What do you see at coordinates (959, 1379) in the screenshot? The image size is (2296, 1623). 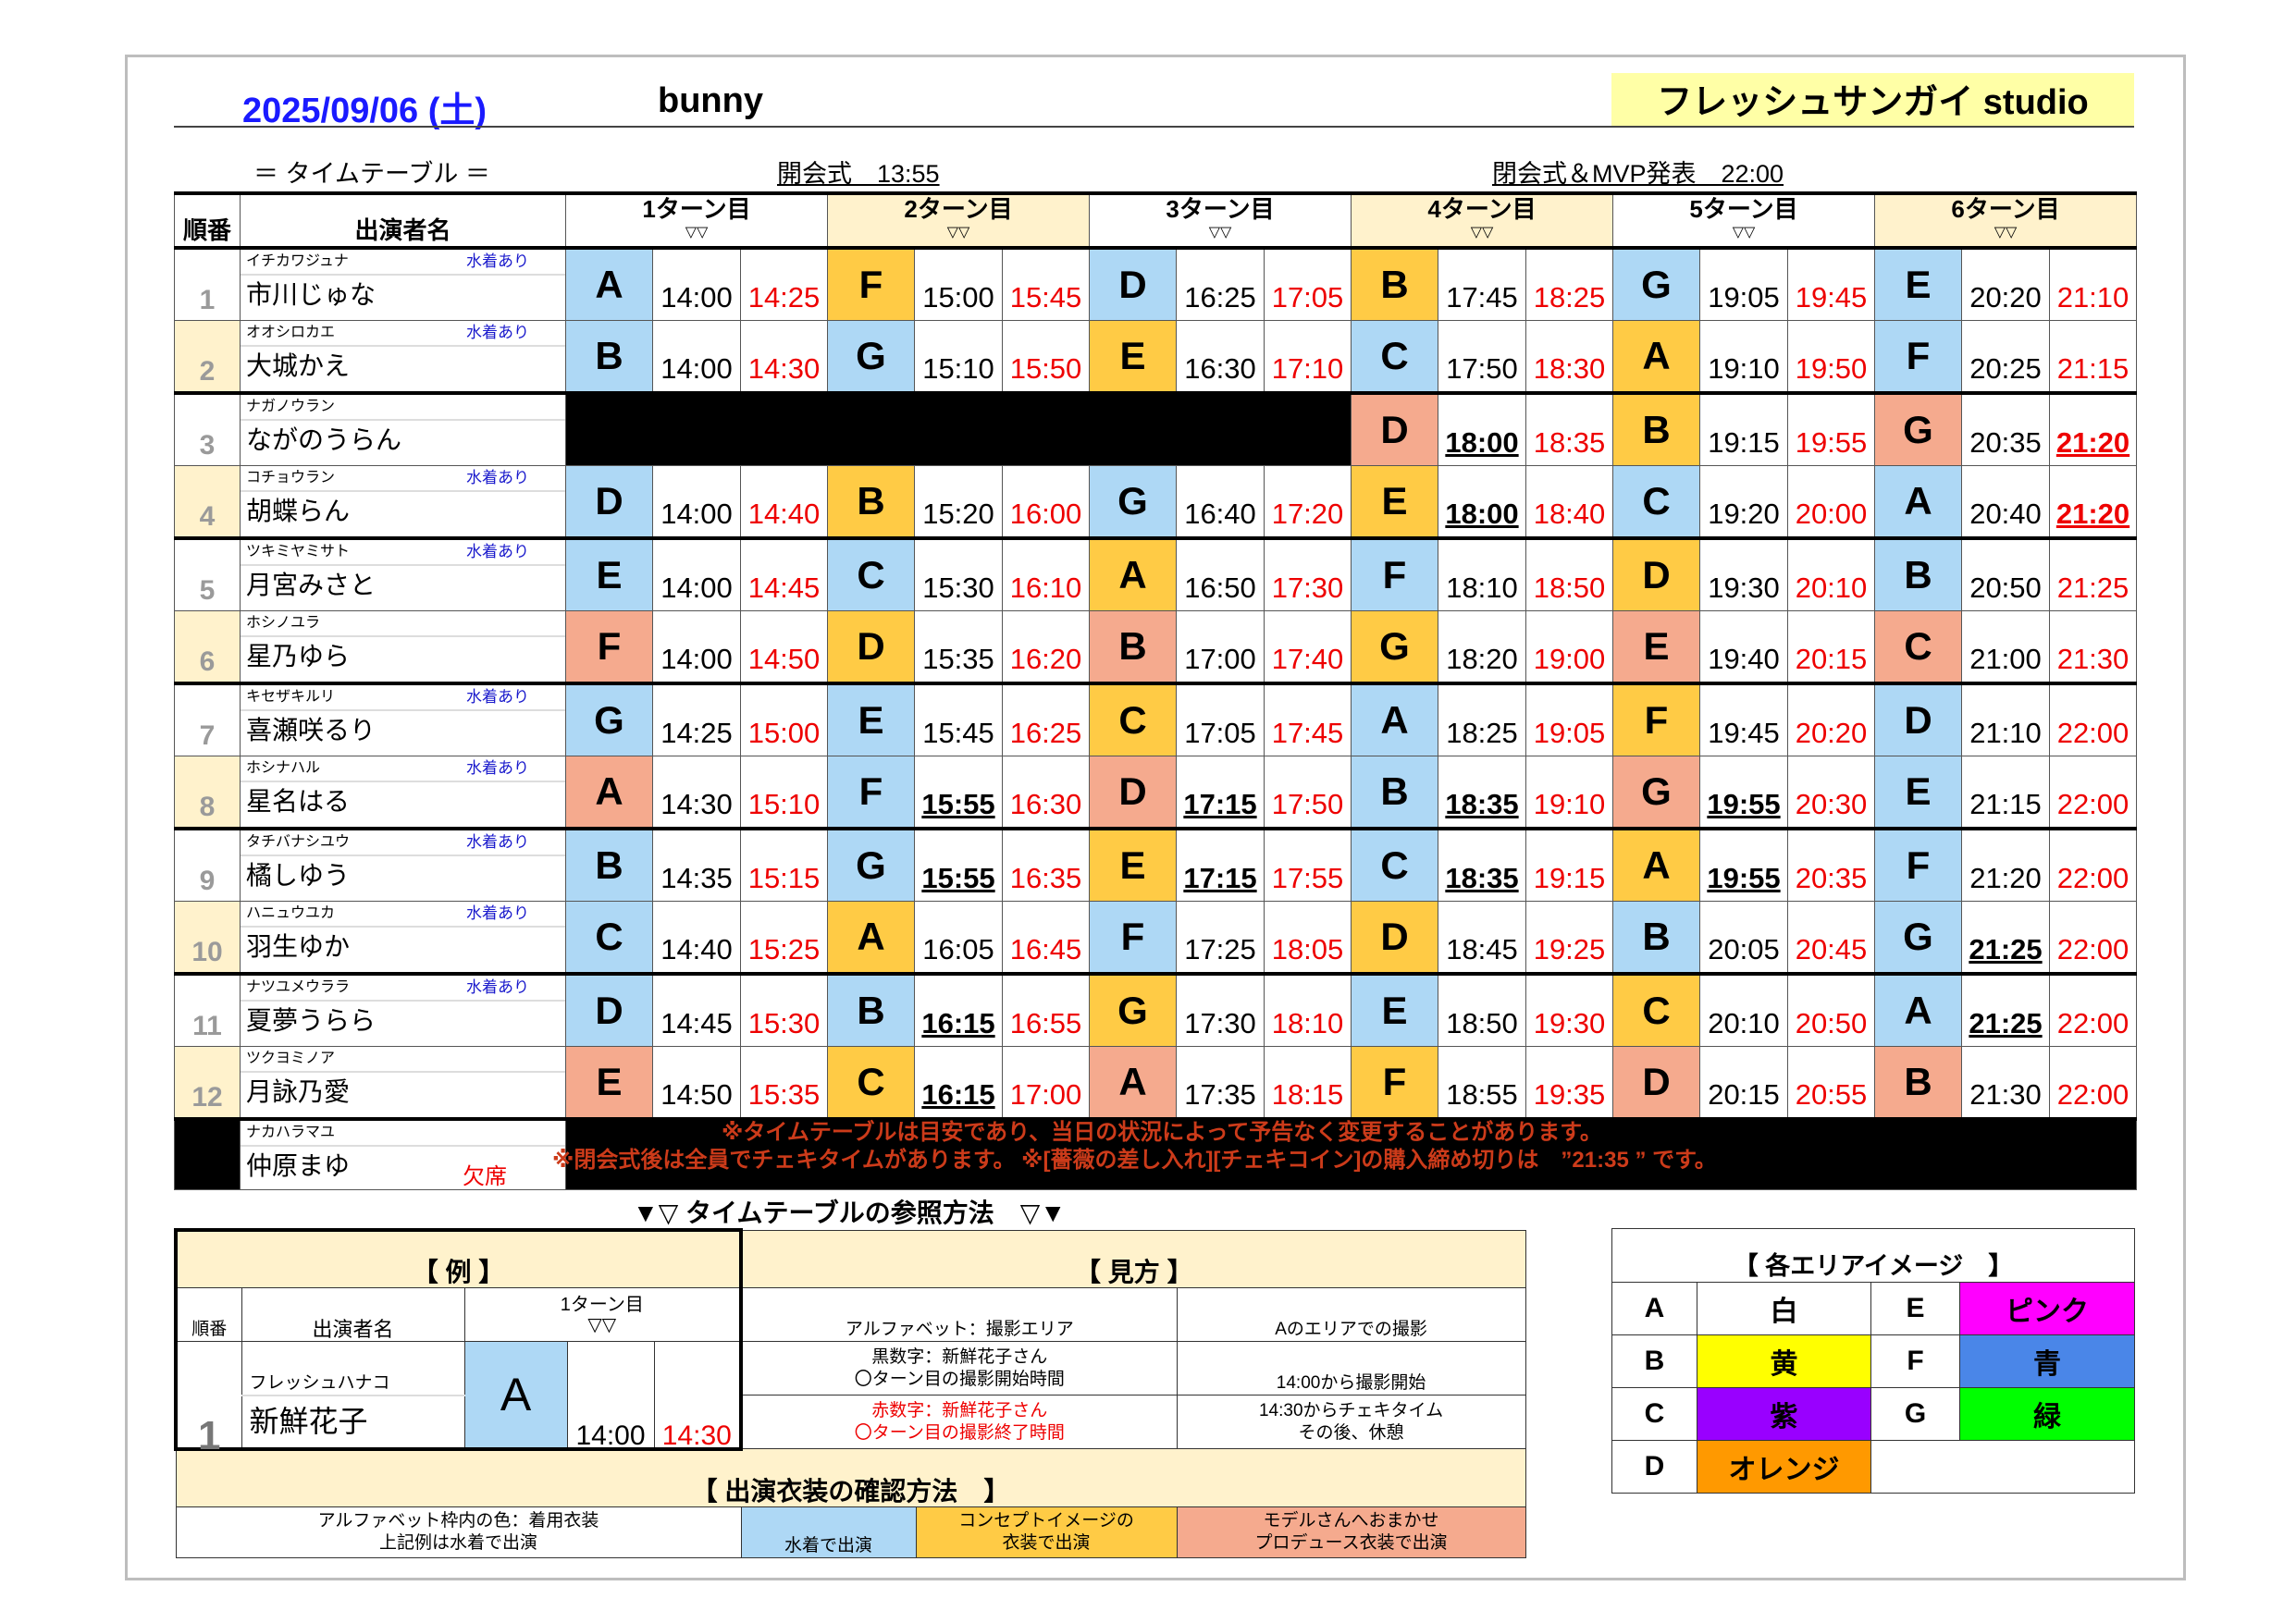 I see `view-black-line2: 〇ターン目の撮影開始時間` at bounding box center [959, 1379].